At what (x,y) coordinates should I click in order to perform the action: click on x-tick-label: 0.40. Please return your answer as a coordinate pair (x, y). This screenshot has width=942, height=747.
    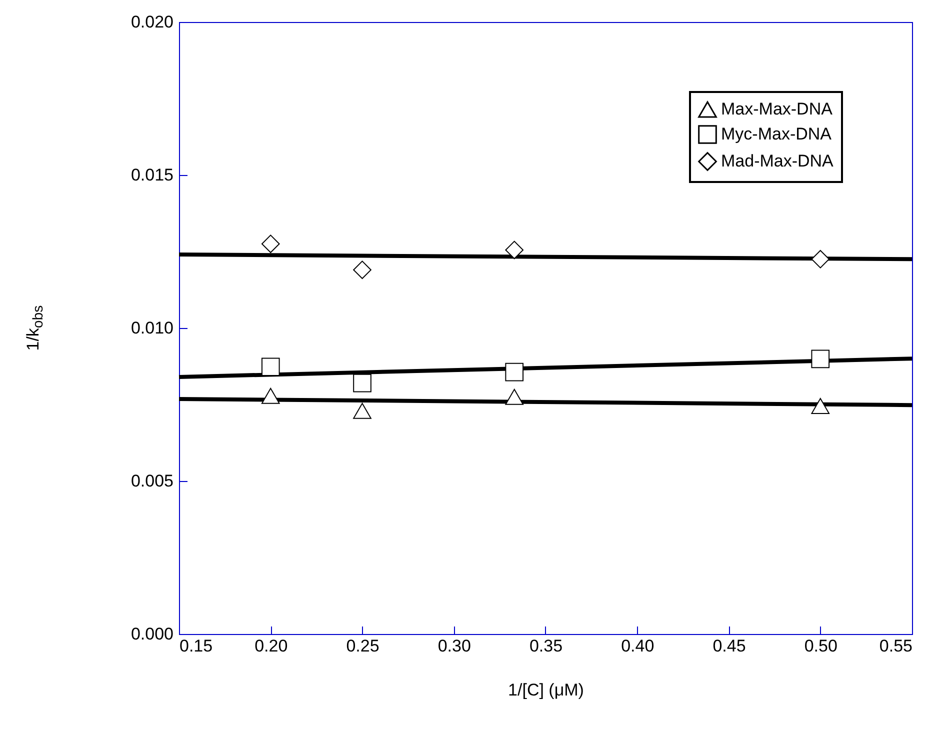
    Looking at the image, I should click on (637, 646).